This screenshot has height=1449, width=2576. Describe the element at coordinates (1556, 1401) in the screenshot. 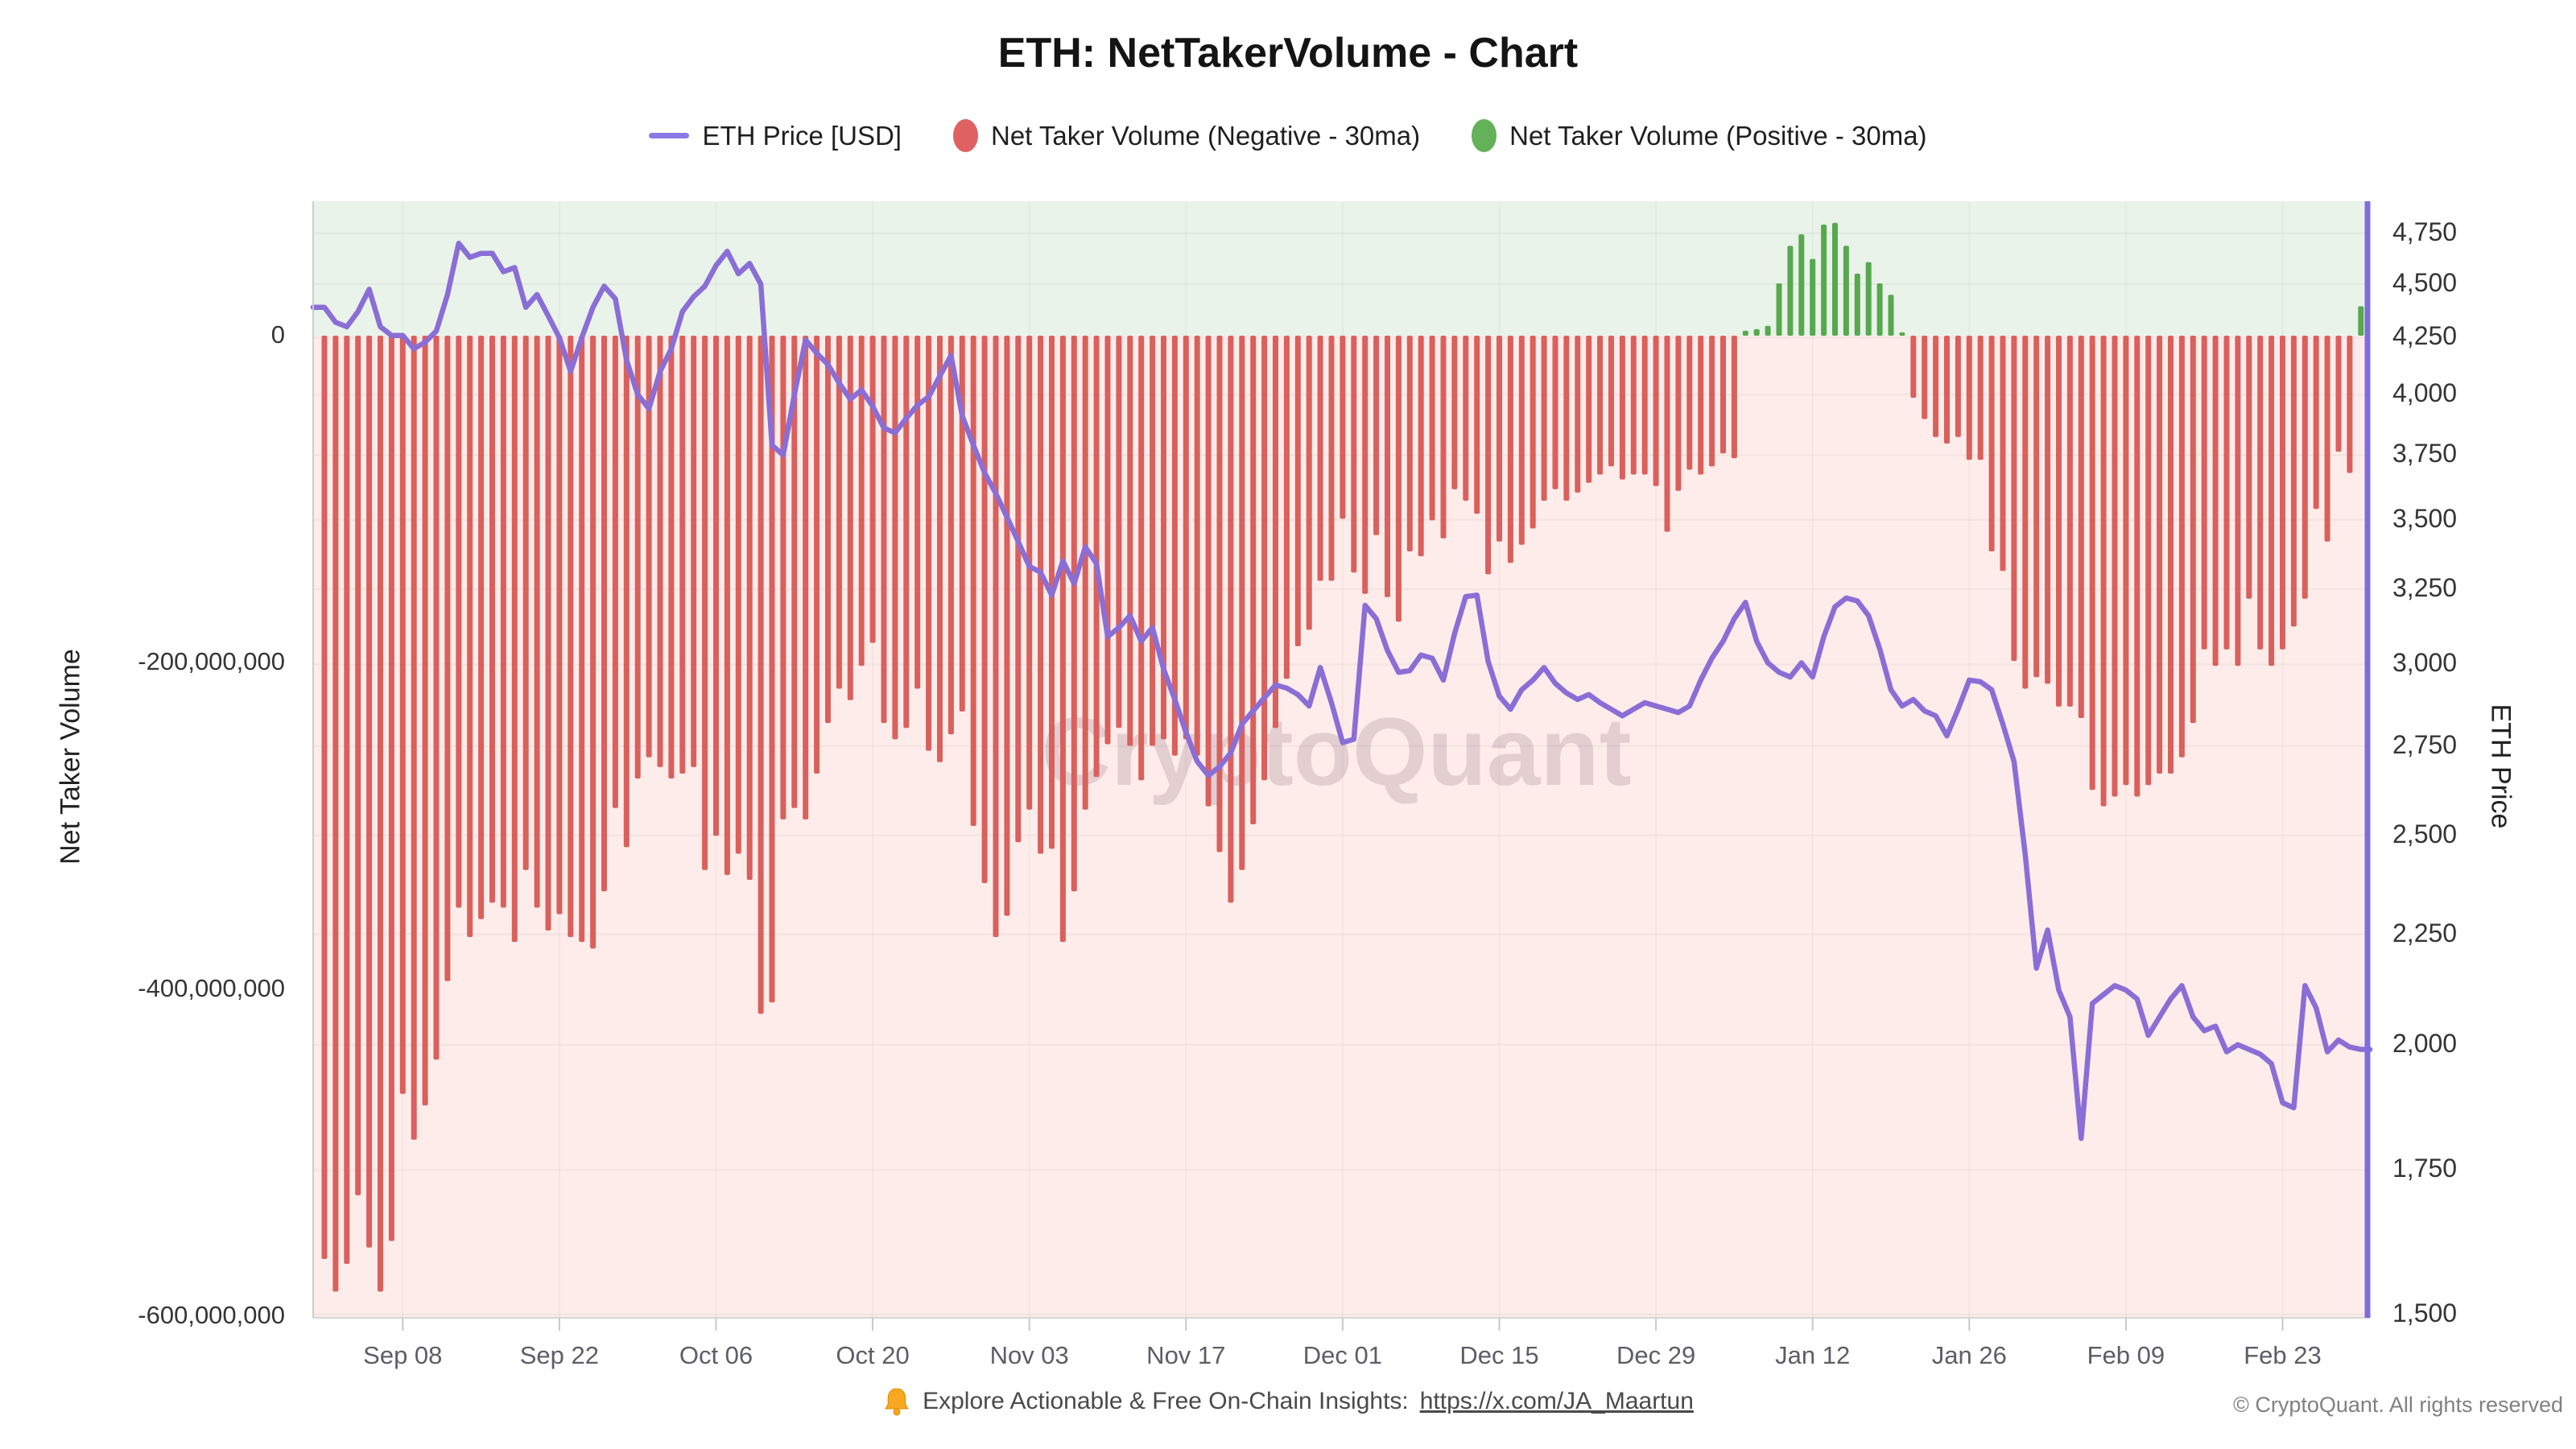

I see `footer-link: https://x.com/JA_Maartun` at that location.